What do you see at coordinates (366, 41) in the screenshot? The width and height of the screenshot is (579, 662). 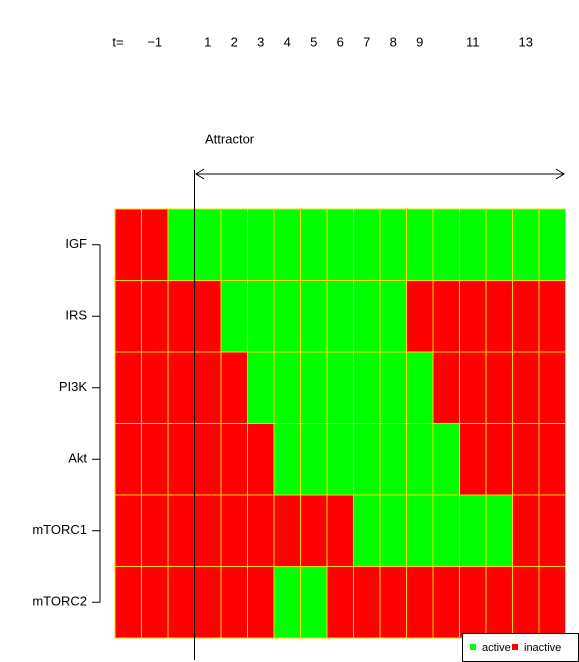 I see `x-tick-label: 7` at bounding box center [366, 41].